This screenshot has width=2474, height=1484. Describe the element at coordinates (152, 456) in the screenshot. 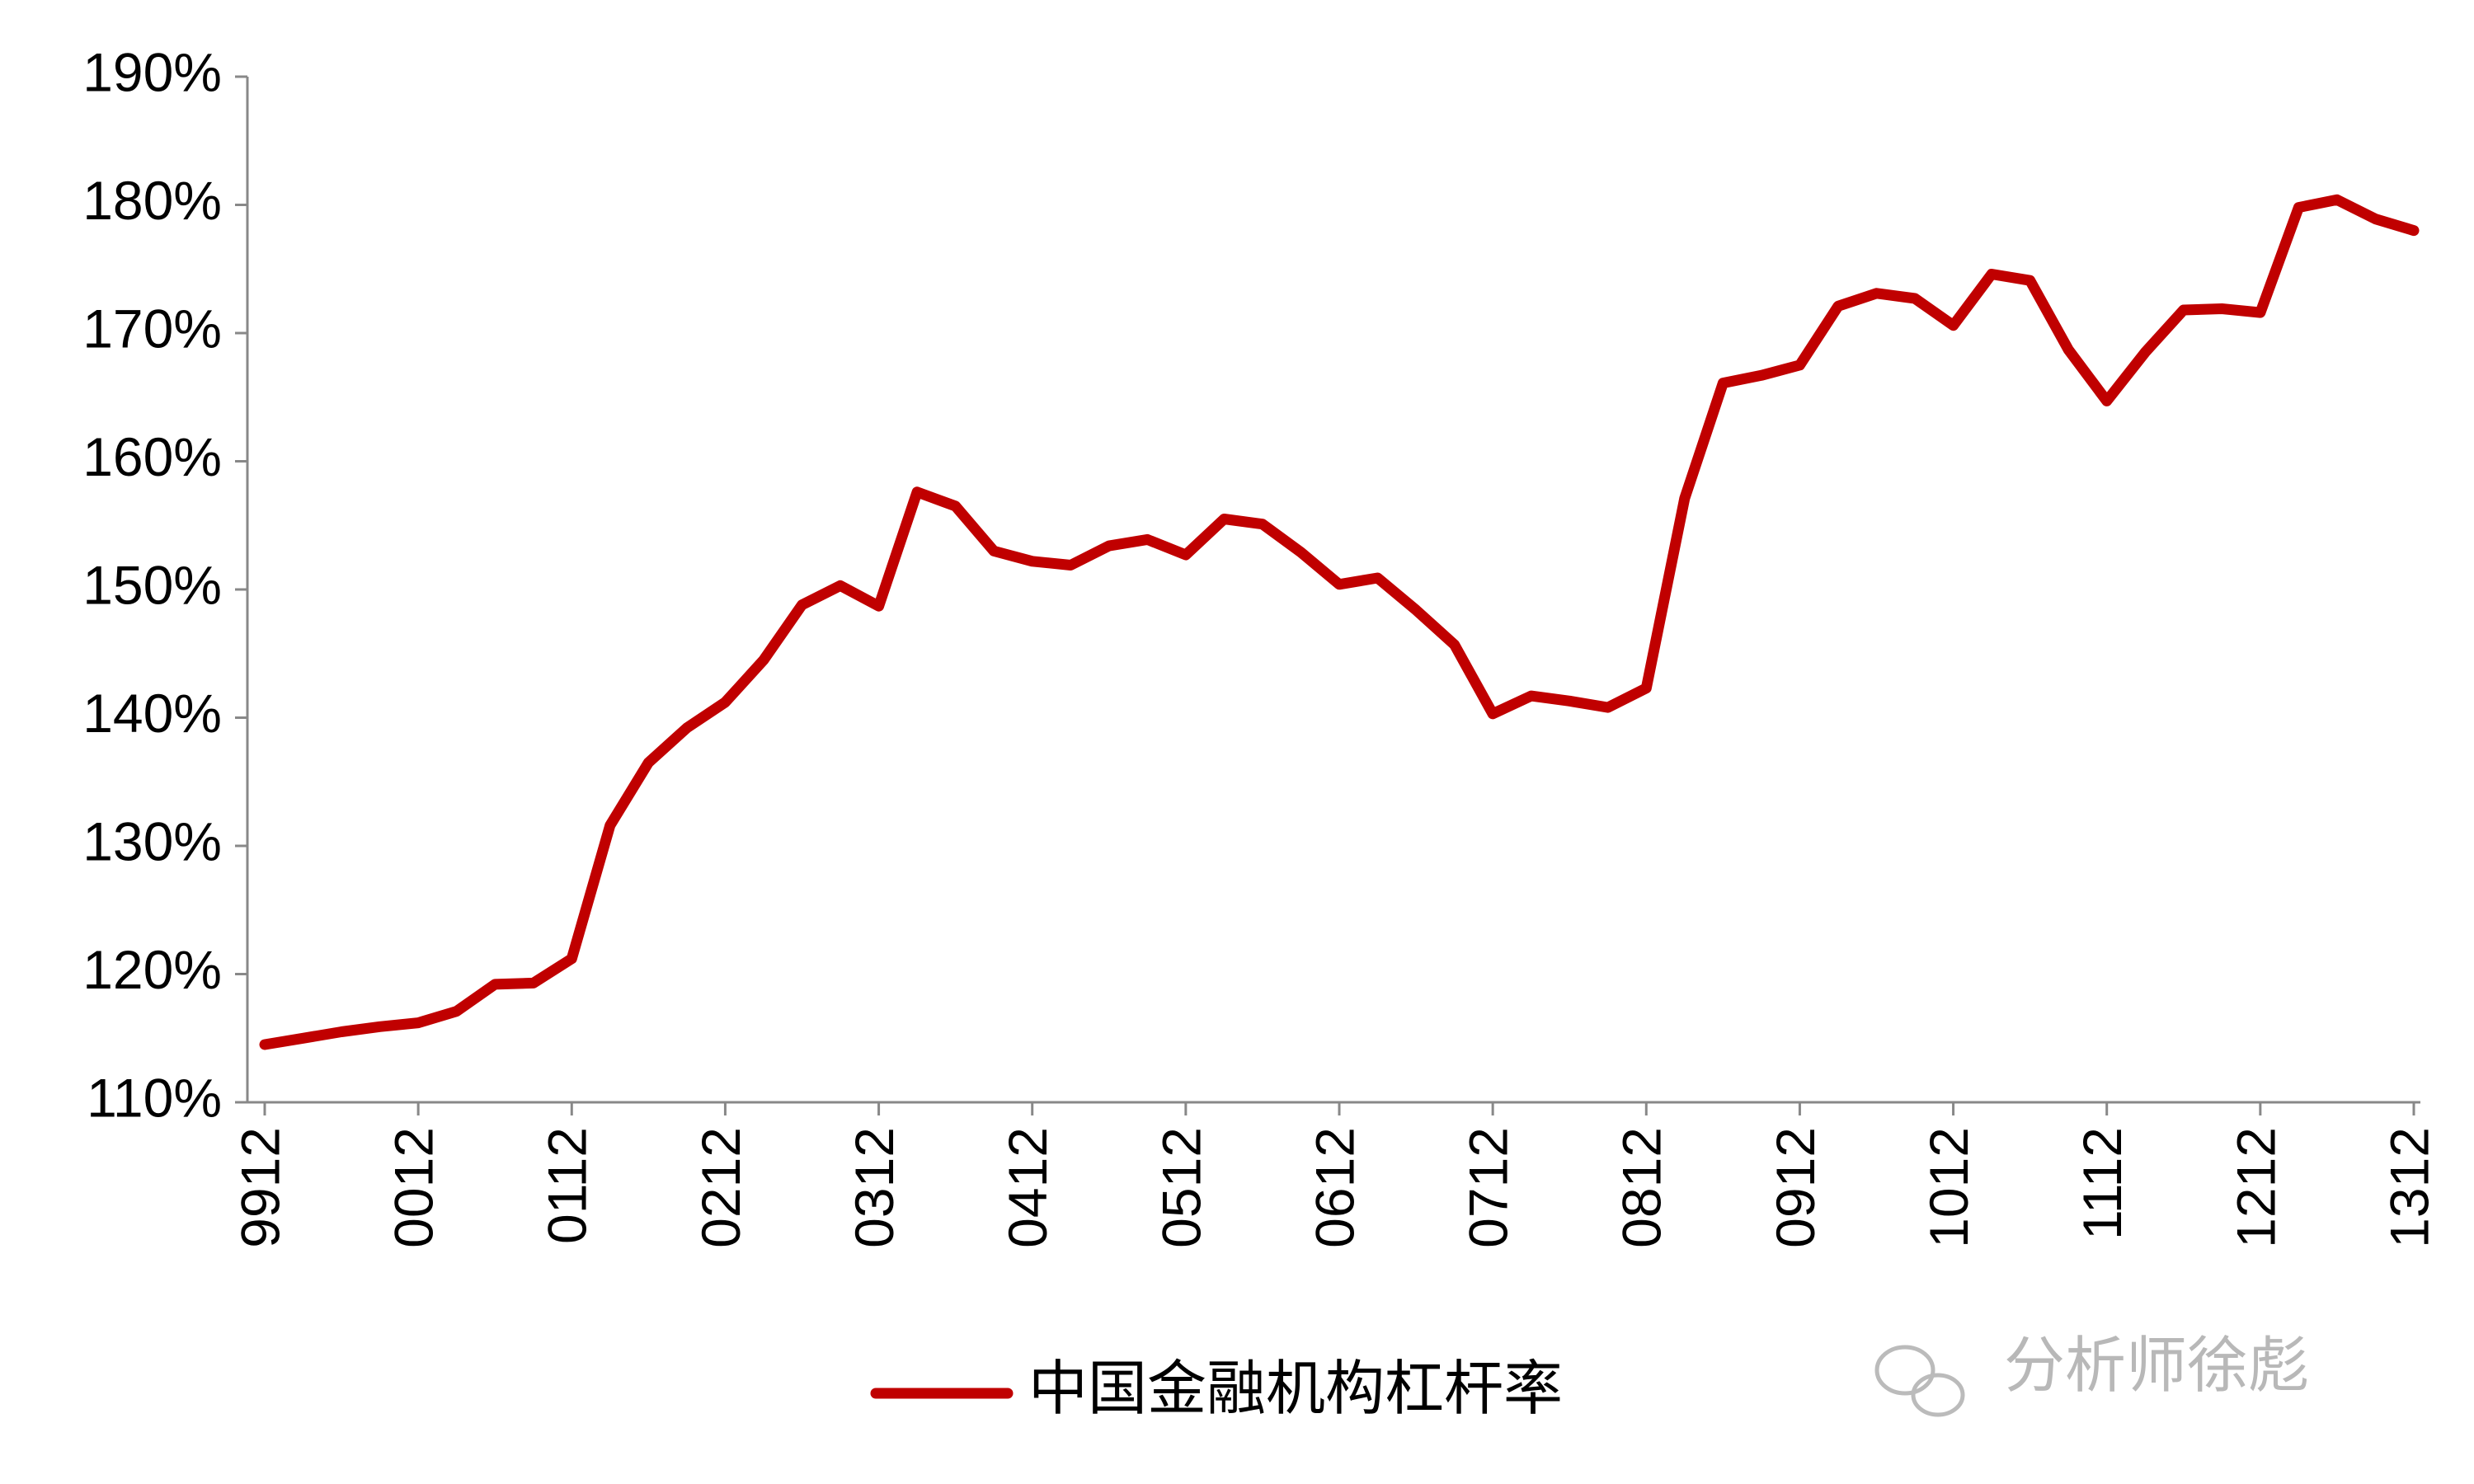

I see `y-tick-label: 160%` at that location.